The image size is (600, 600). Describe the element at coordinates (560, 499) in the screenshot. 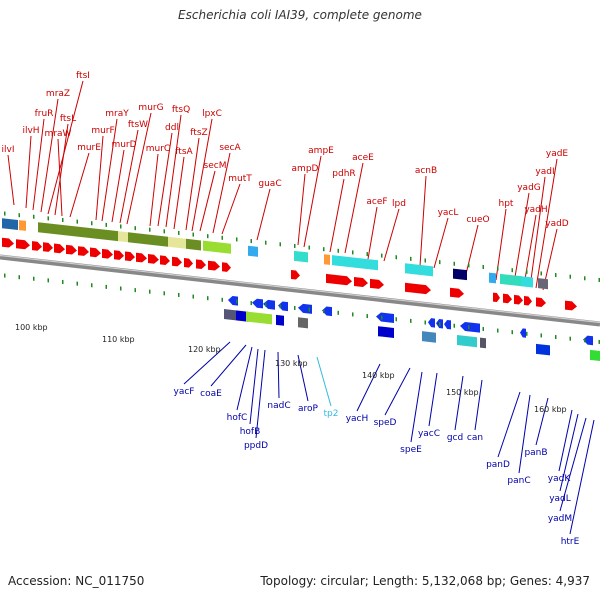

I see `gene-label-yadL: yadL` at that location.